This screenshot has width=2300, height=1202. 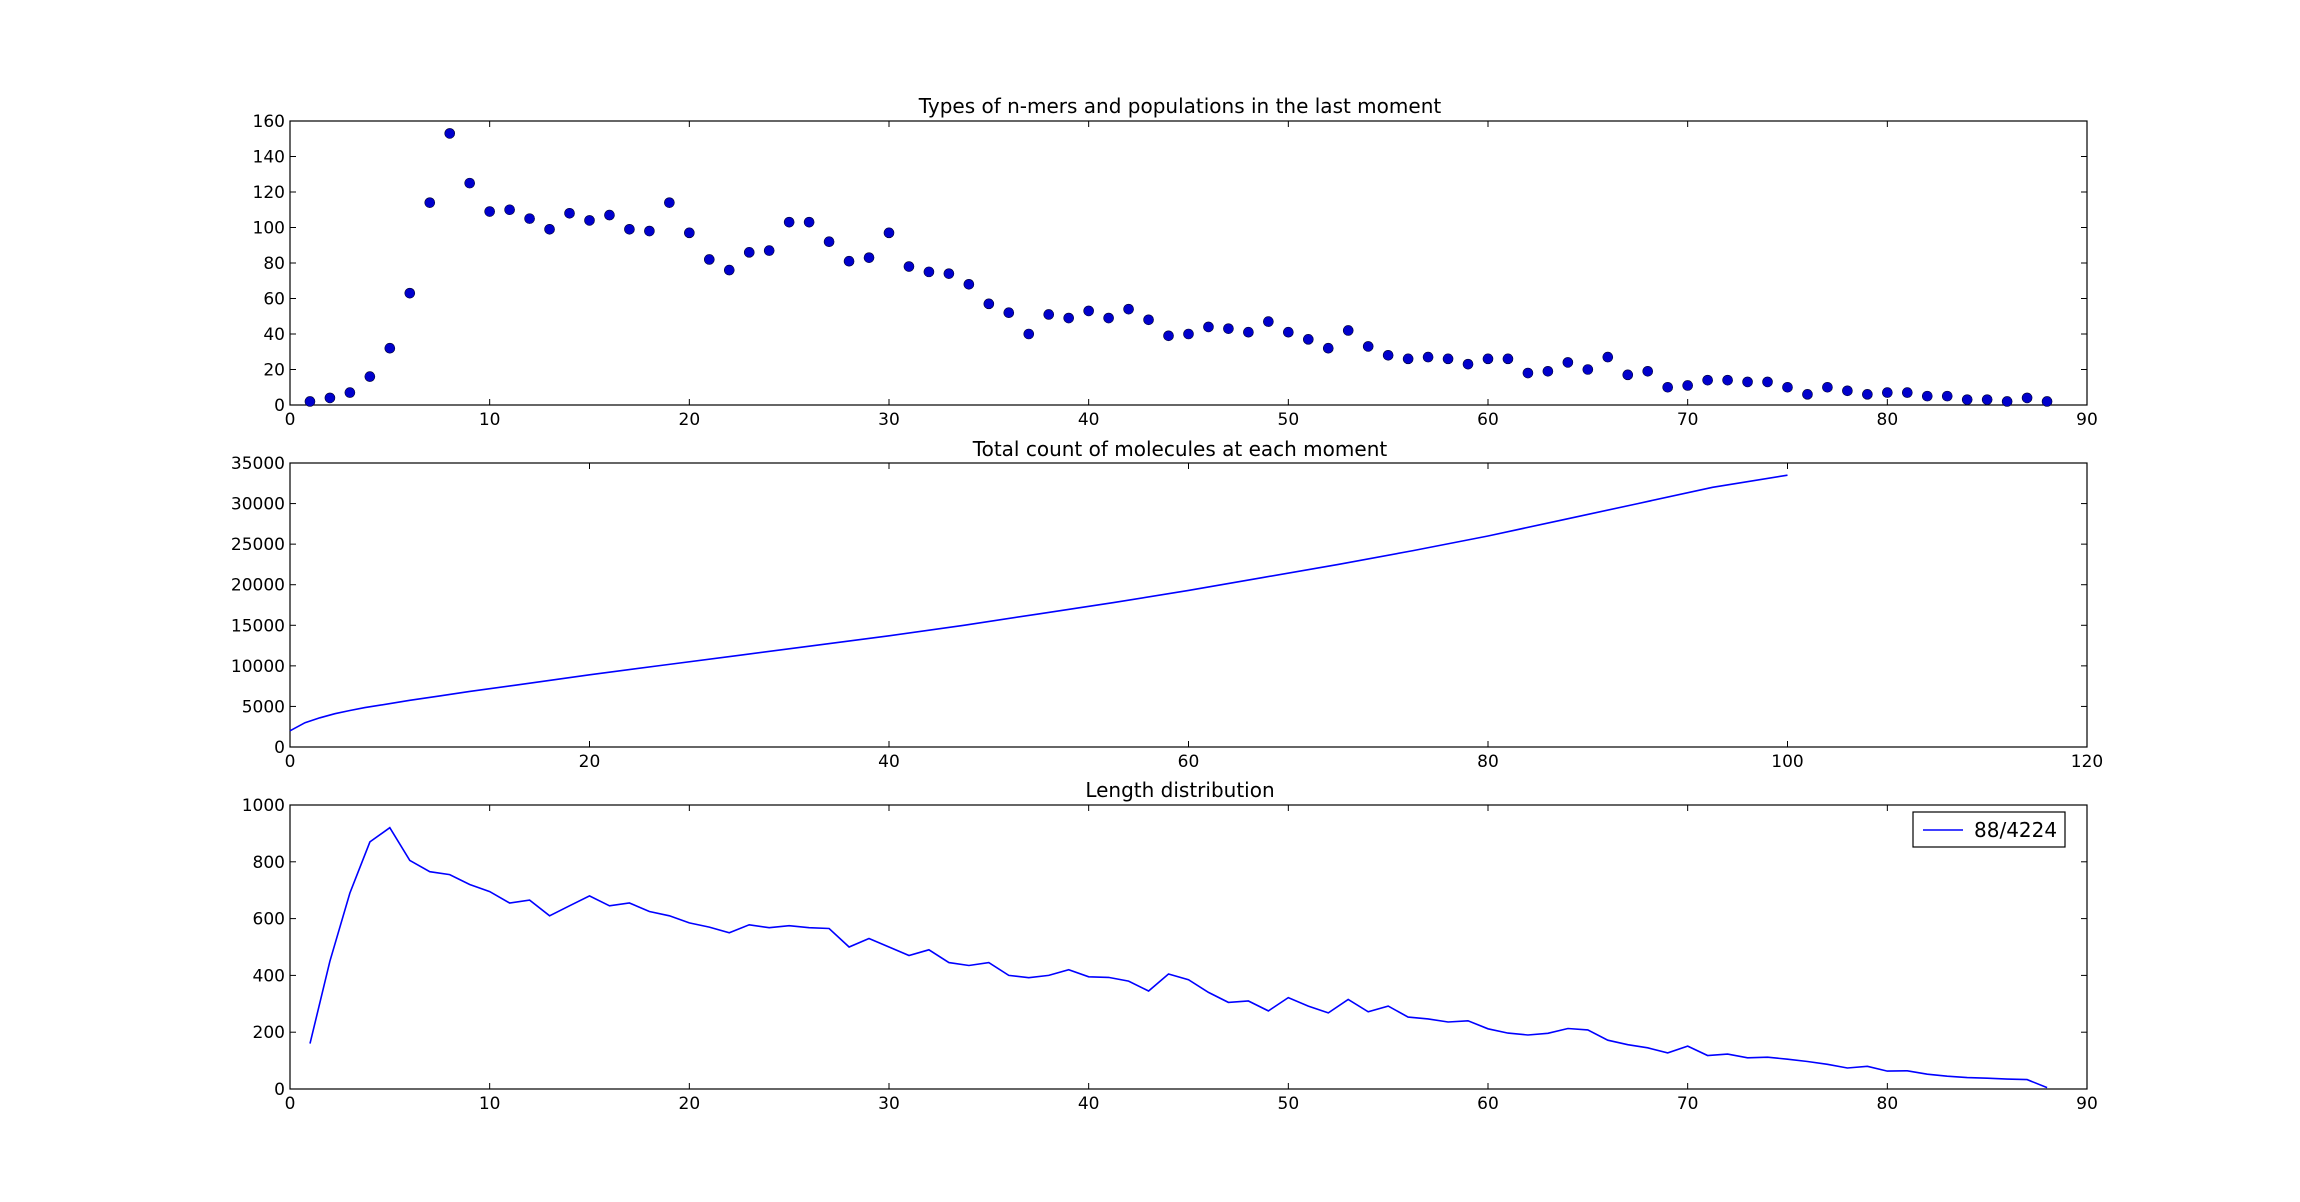 What do you see at coordinates (269, 229) in the screenshot?
I see `y-tick-label: 100` at bounding box center [269, 229].